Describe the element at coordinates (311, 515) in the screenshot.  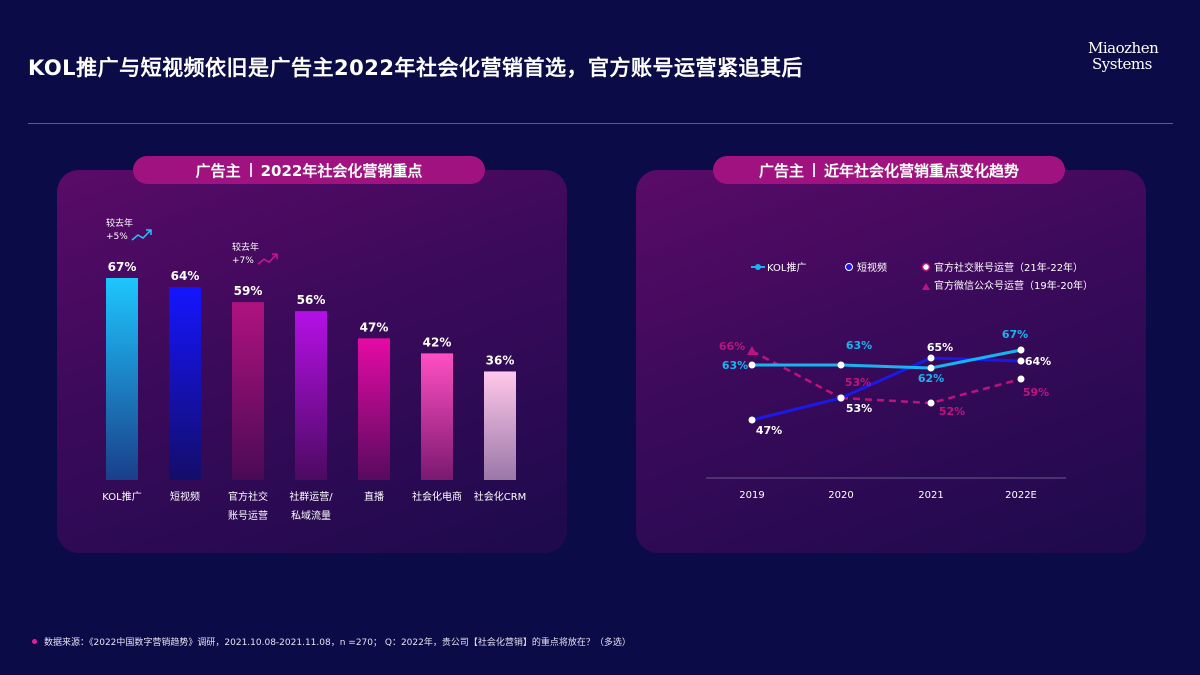
I see `bar-category-label: 私域流量` at that location.